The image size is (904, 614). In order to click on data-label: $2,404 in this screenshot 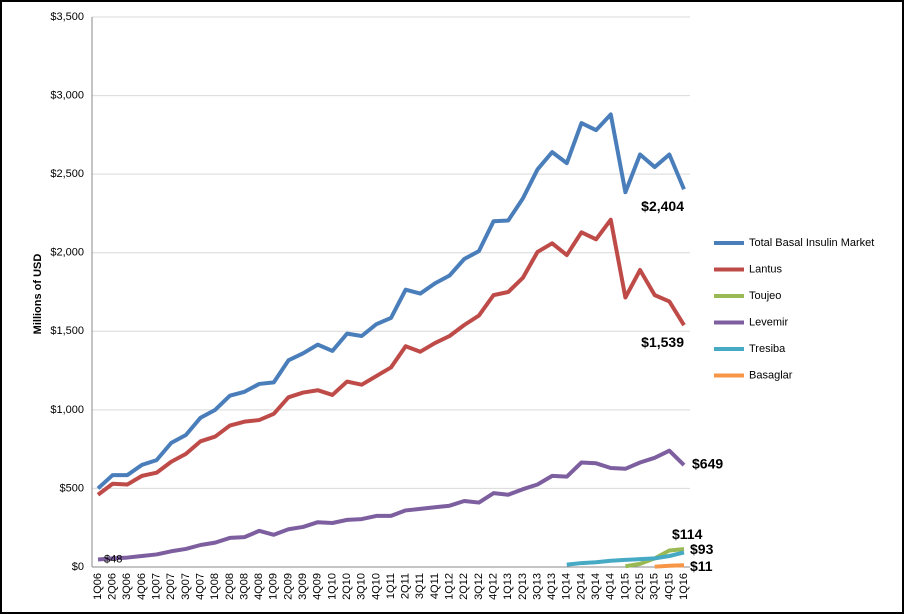, I will do `click(662, 206)`.